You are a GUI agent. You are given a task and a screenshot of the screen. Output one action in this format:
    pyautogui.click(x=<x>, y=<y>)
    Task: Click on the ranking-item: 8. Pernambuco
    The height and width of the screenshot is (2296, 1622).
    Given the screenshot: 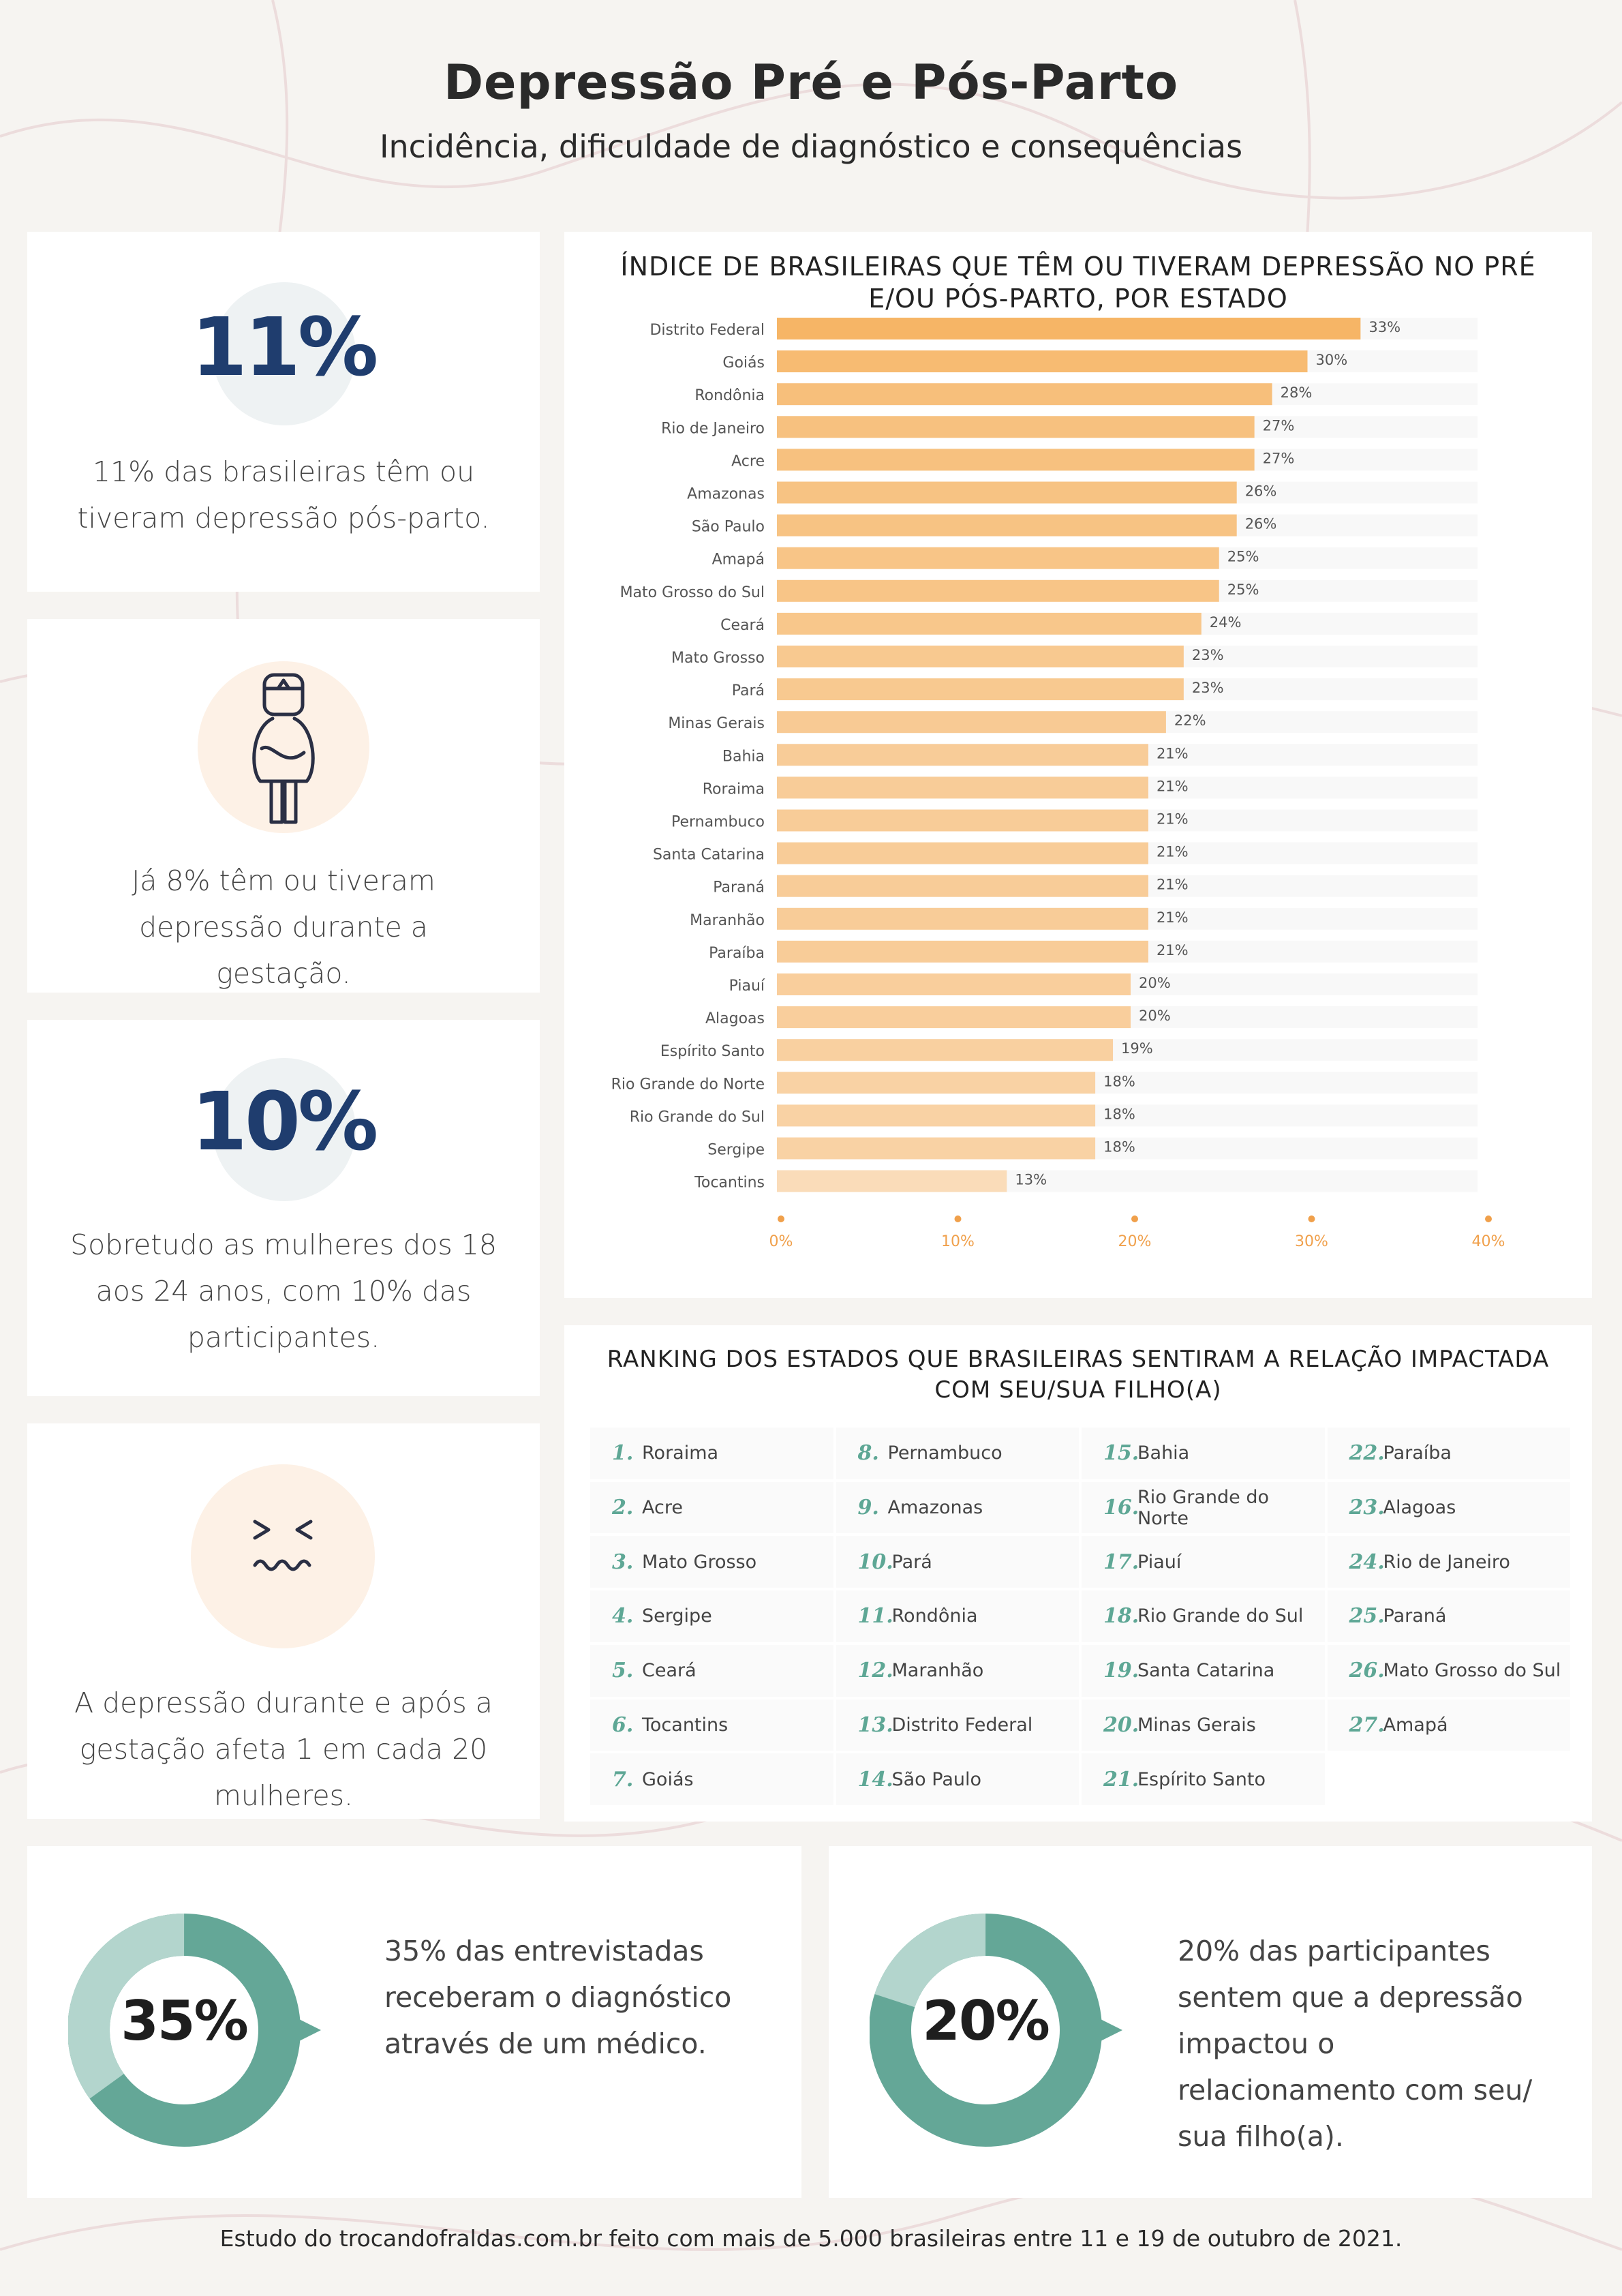 What is the action you would take?
    pyautogui.click(x=959, y=1455)
    